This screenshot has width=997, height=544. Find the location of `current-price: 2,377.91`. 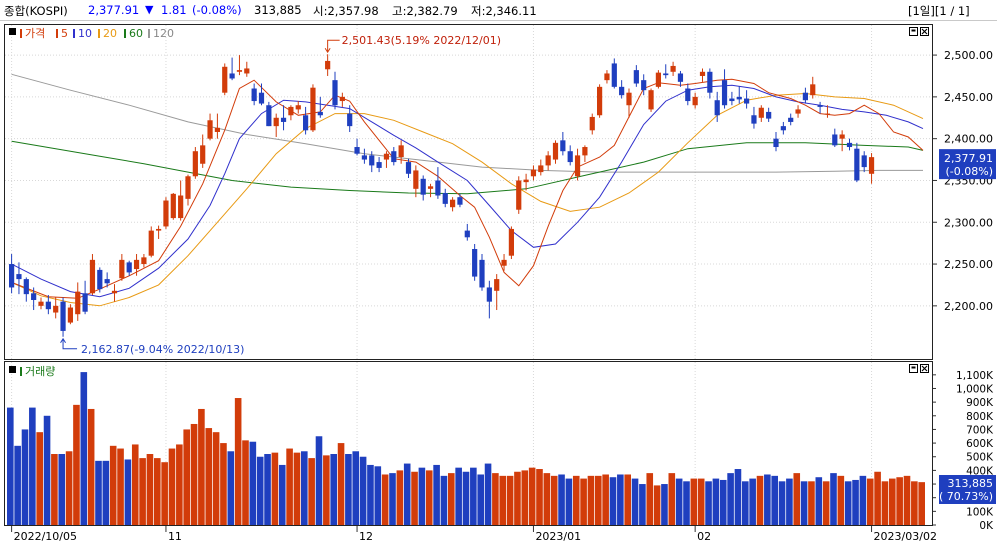

current-price: 2,377.91 is located at coordinates (114, 10).